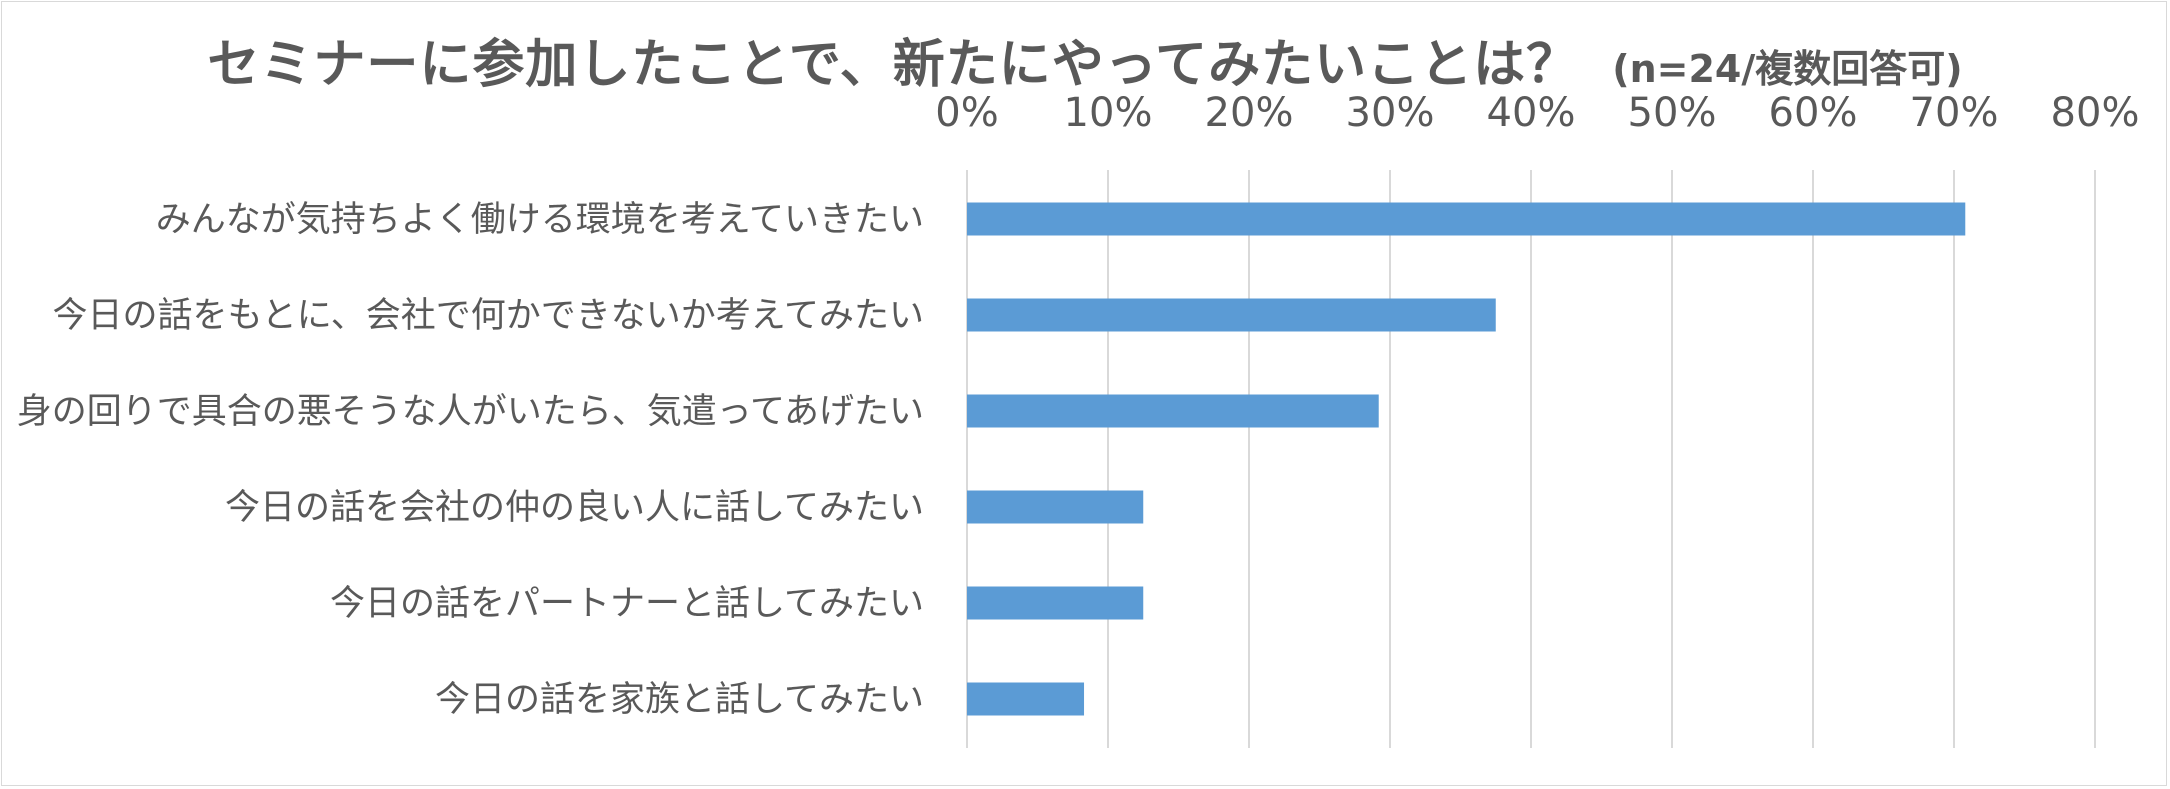 The height and width of the screenshot is (789, 2170). I want to click on x-tick-label-20: 20%, so click(1249, 113).